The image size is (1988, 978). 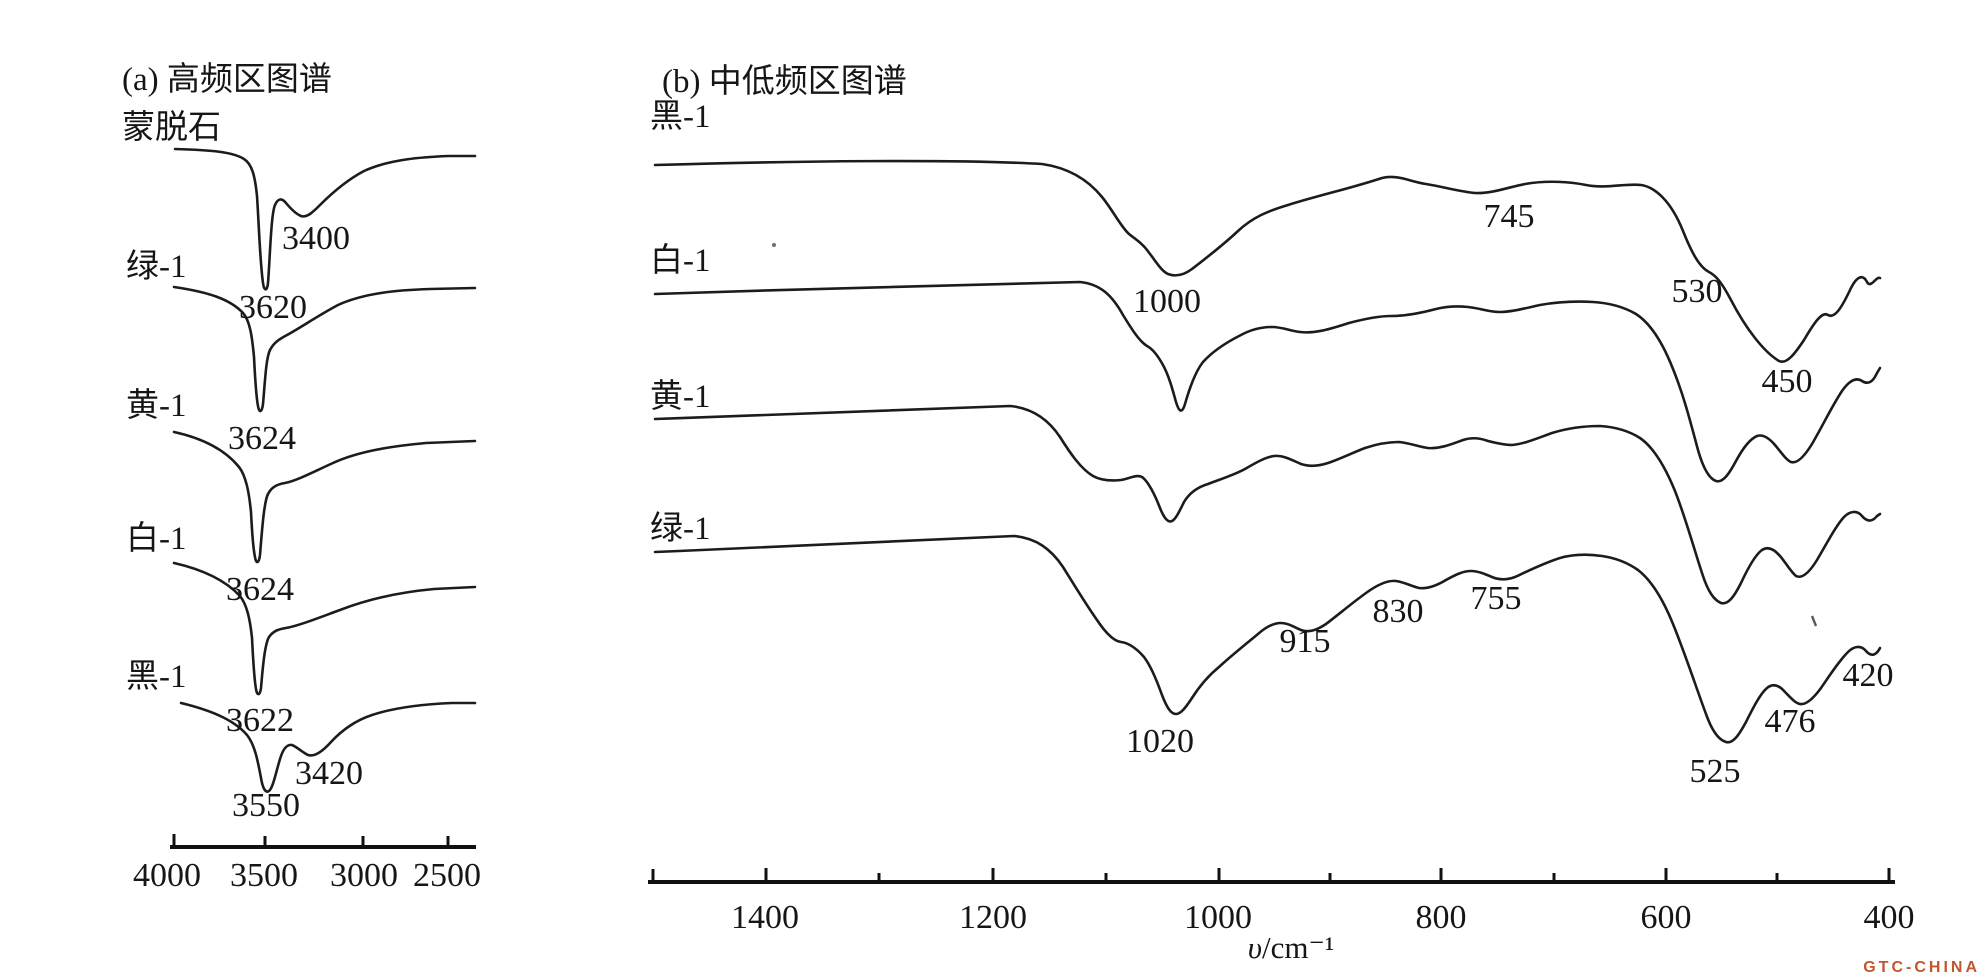 What do you see at coordinates (260, 589) in the screenshot?
I see `peak-label-3624-yellow: 3624` at bounding box center [260, 589].